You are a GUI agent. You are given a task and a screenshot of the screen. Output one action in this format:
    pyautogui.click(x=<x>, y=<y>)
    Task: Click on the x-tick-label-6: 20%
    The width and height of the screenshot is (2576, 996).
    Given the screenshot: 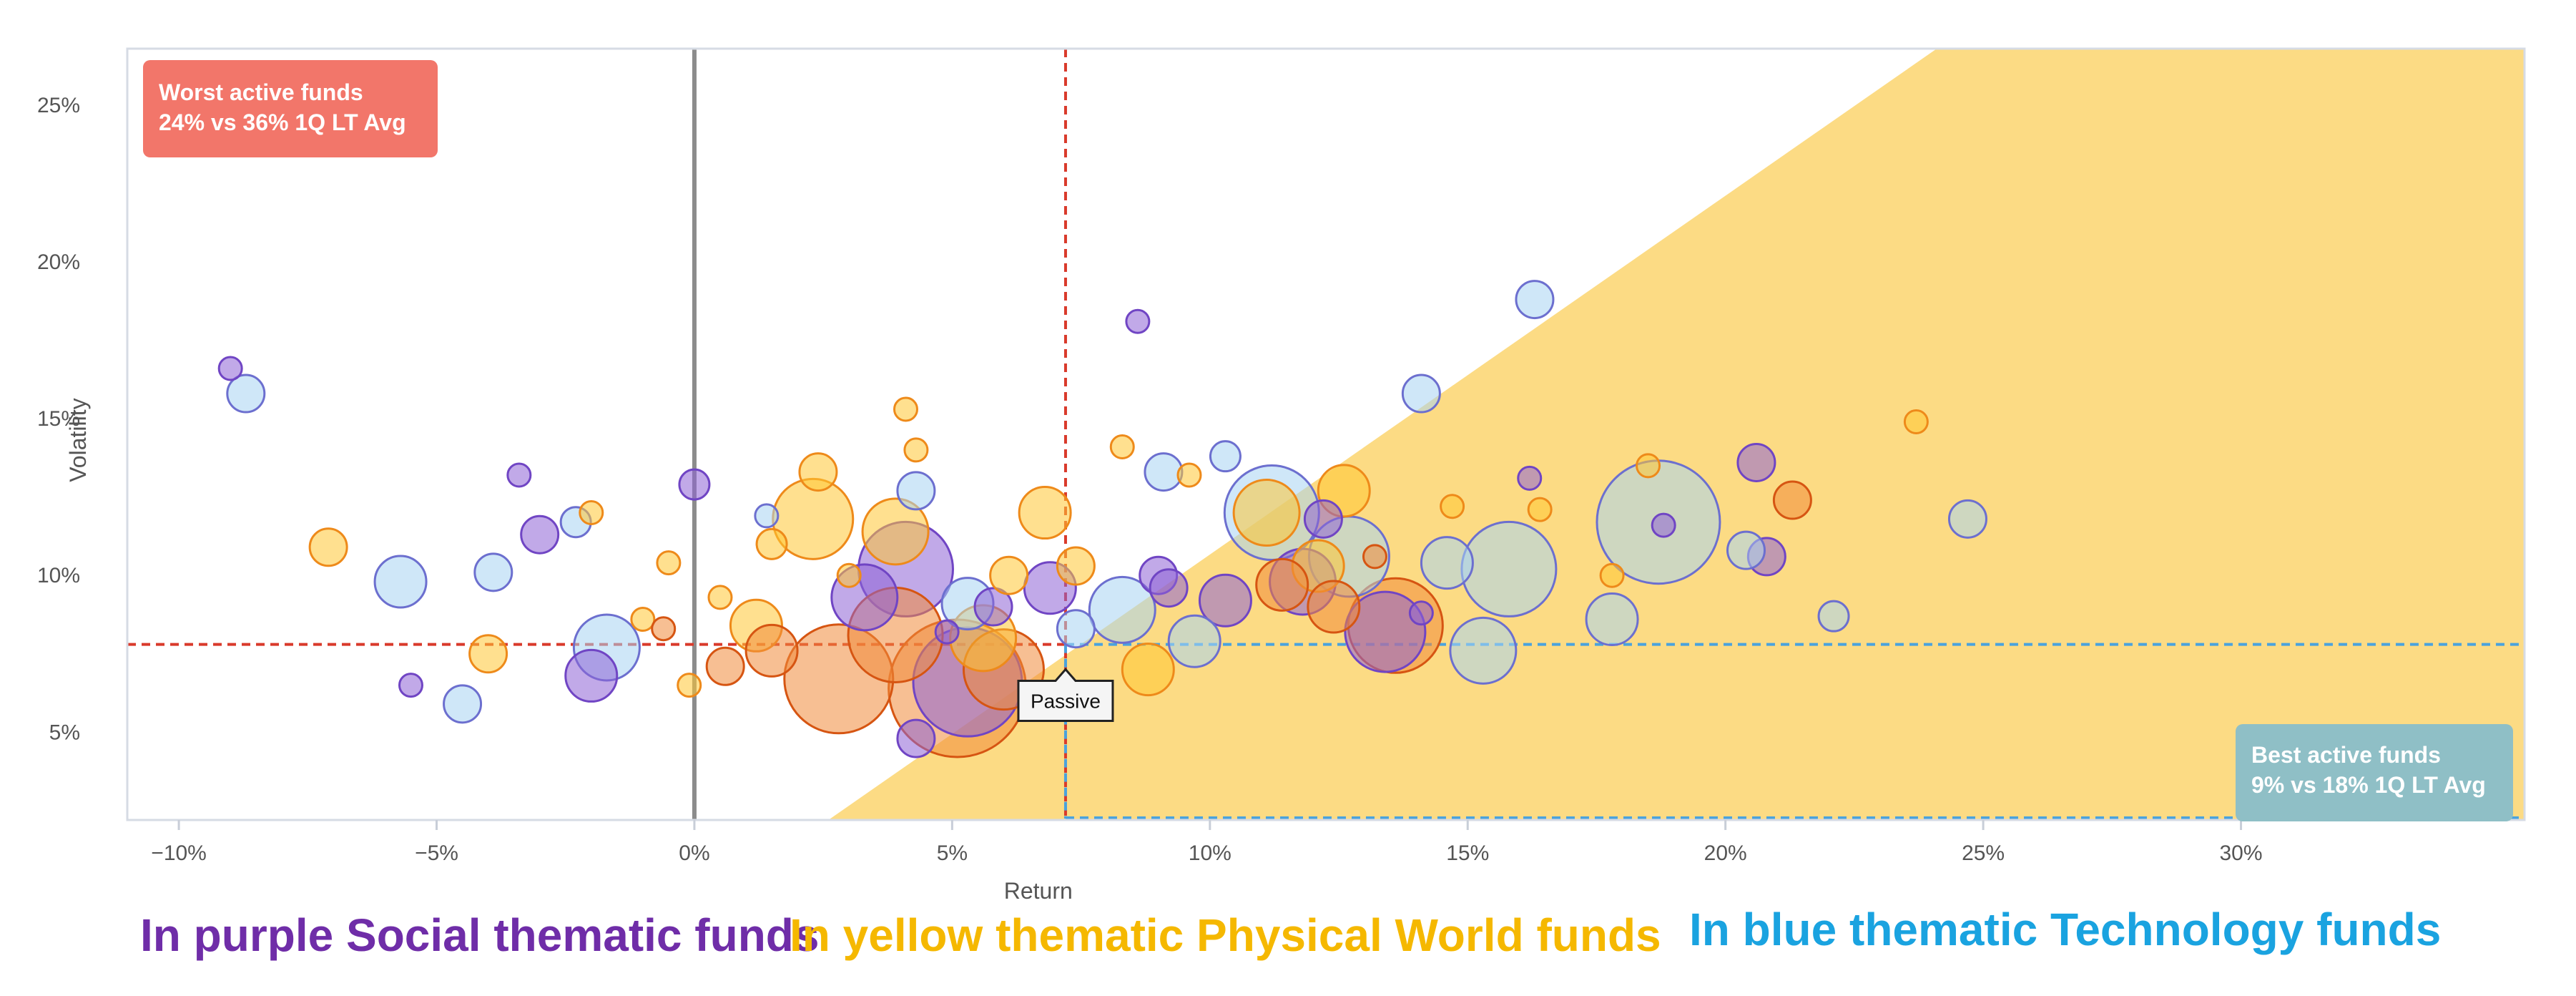 What is the action you would take?
    pyautogui.click(x=1726, y=853)
    